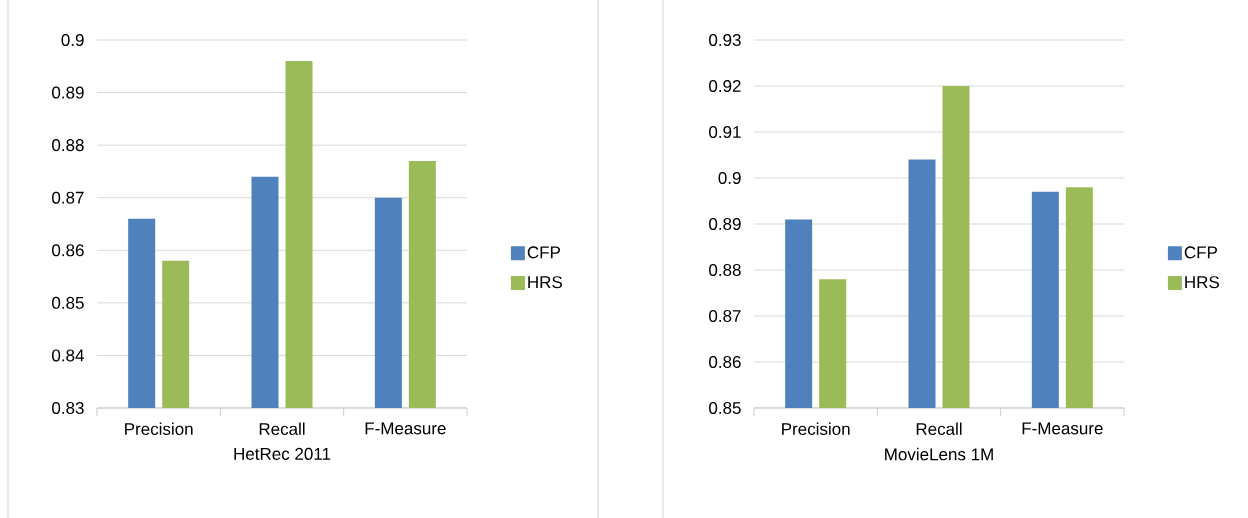  I want to click on y-tick-label: 0.93, so click(725, 40).